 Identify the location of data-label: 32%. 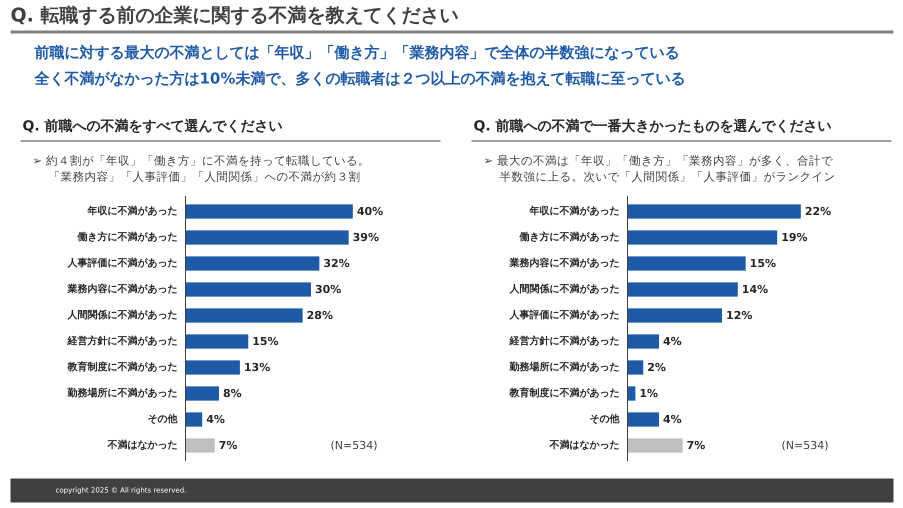
(336, 263).